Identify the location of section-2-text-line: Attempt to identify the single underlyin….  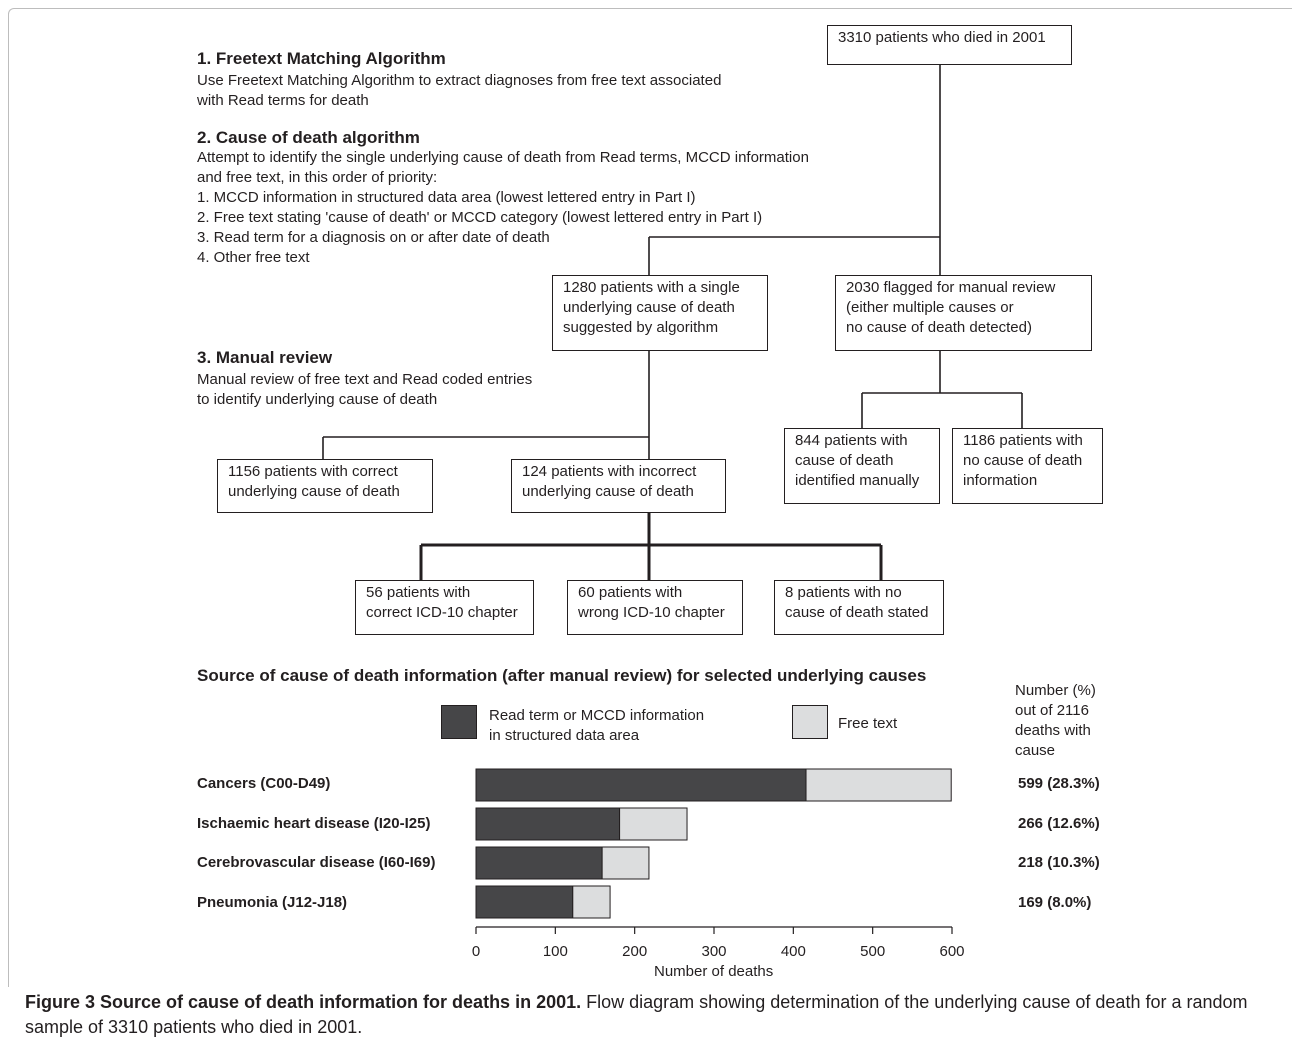
(503, 157).